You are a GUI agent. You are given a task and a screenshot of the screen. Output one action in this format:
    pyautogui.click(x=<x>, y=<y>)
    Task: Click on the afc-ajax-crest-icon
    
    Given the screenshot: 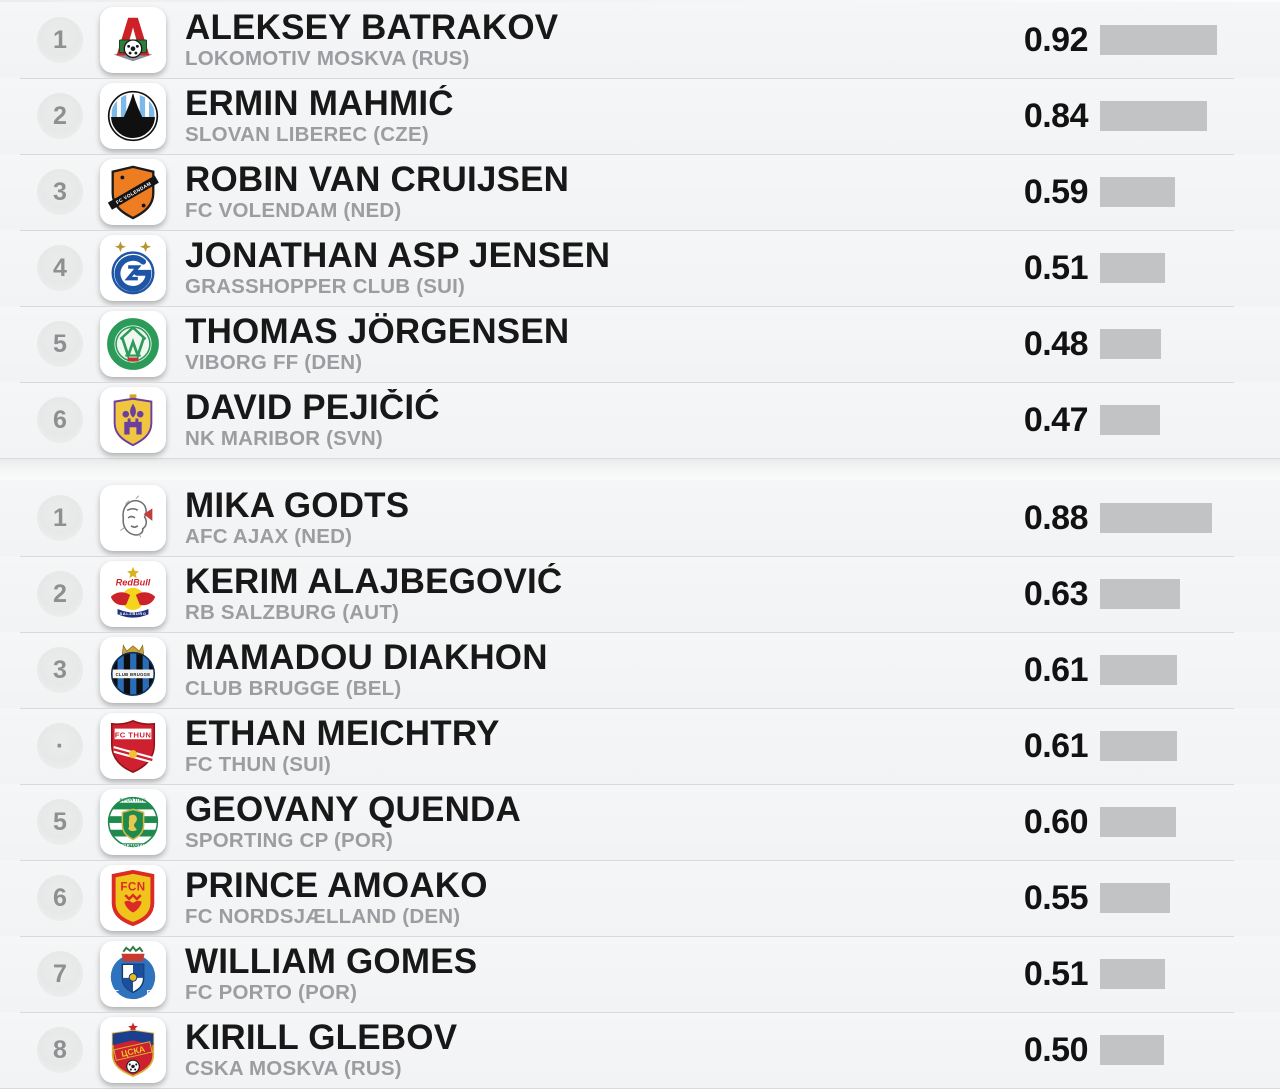 What is the action you would take?
    pyautogui.click(x=136, y=516)
    